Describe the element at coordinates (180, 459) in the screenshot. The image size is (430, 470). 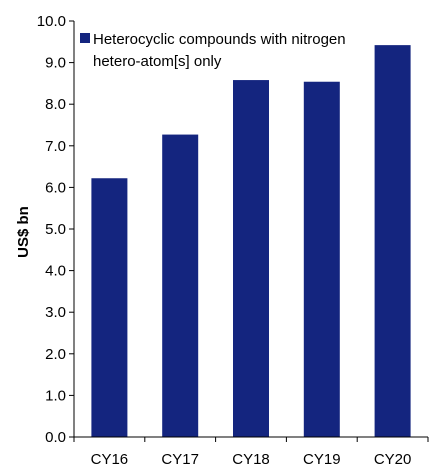
I see `x-tick-label: CY17` at that location.